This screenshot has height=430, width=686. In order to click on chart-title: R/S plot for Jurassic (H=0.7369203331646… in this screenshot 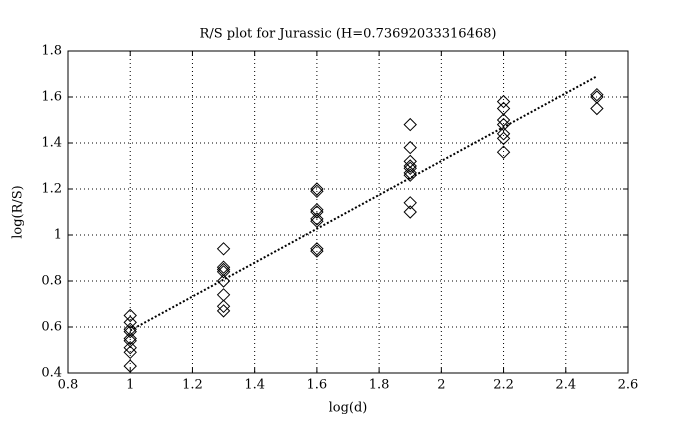, I will do `click(348, 34)`.